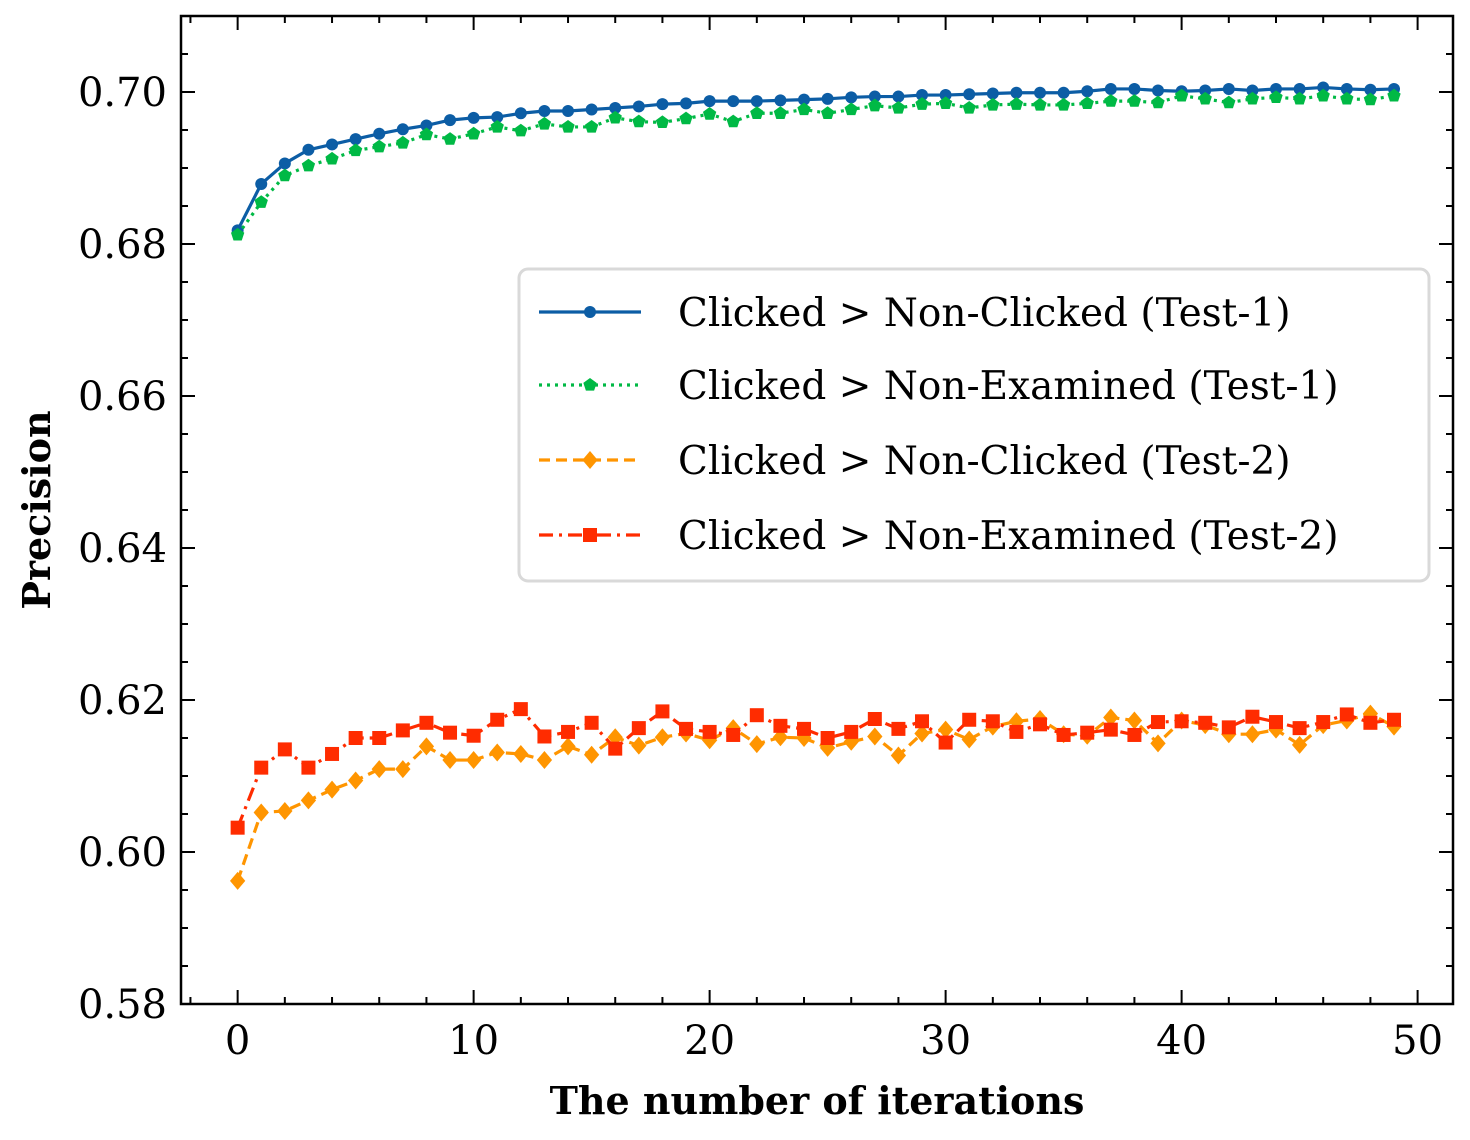 The height and width of the screenshot is (1140, 1470). What do you see at coordinates (817, 1100) in the screenshot?
I see `x-axis-title: The number of iterations` at bounding box center [817, 1100].